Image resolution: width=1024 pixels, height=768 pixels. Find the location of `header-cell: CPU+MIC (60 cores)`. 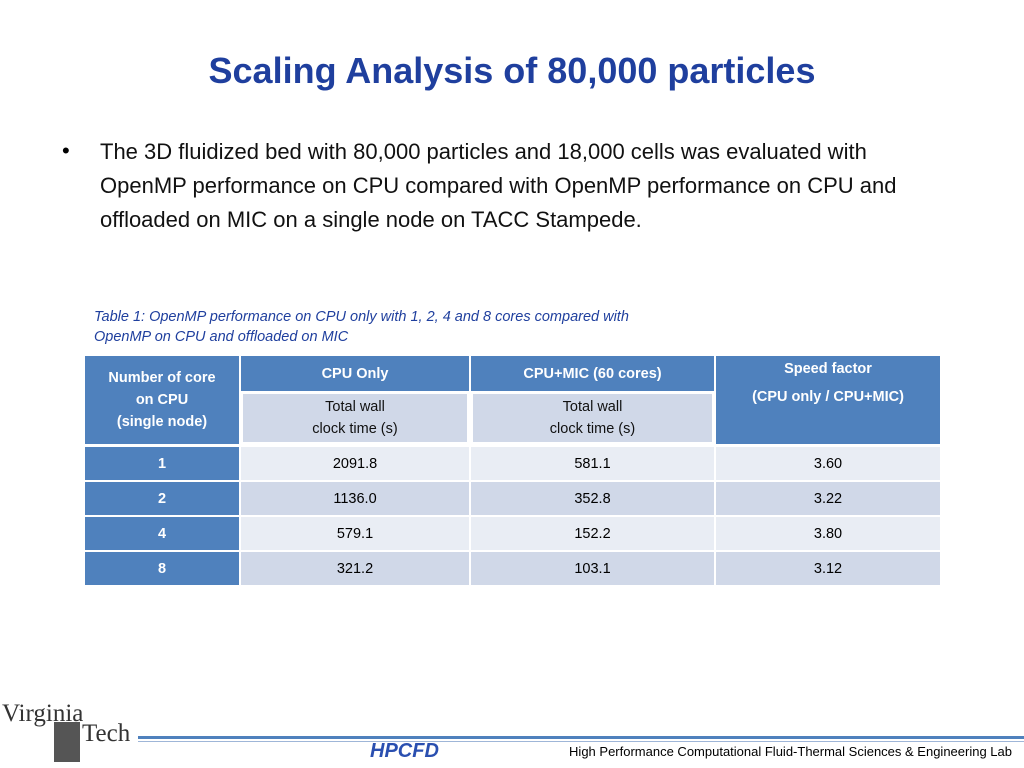

header-cell: CPU+MIC (60 cores) is located at coordinates (592, 373).